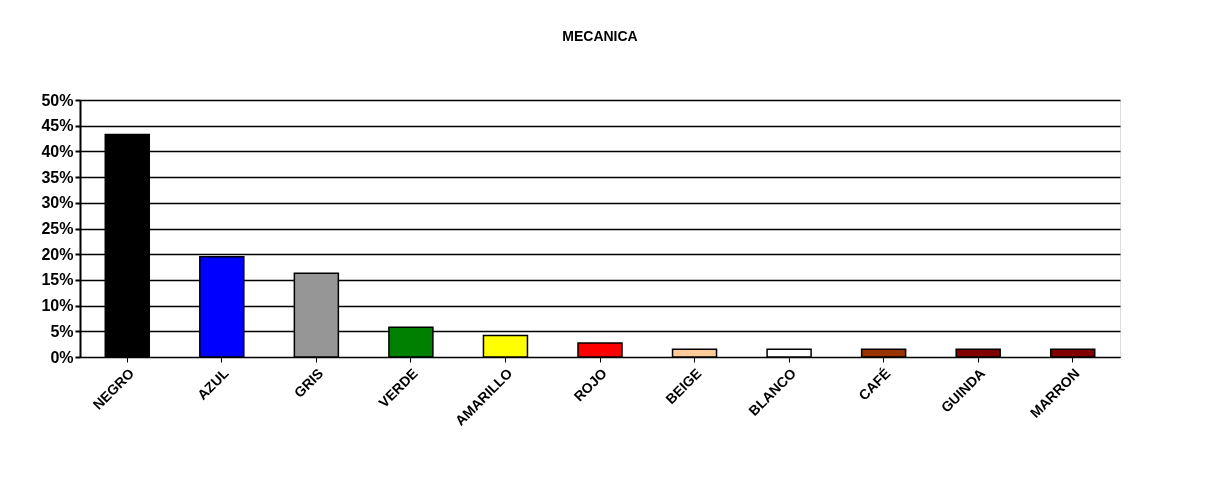 The width and height of the screenshot is (1221, 487). What do you see at coordinates (57, 126) in the screenshot?
I see `y-tick-label: 45%` at bounding box center [57, 126].